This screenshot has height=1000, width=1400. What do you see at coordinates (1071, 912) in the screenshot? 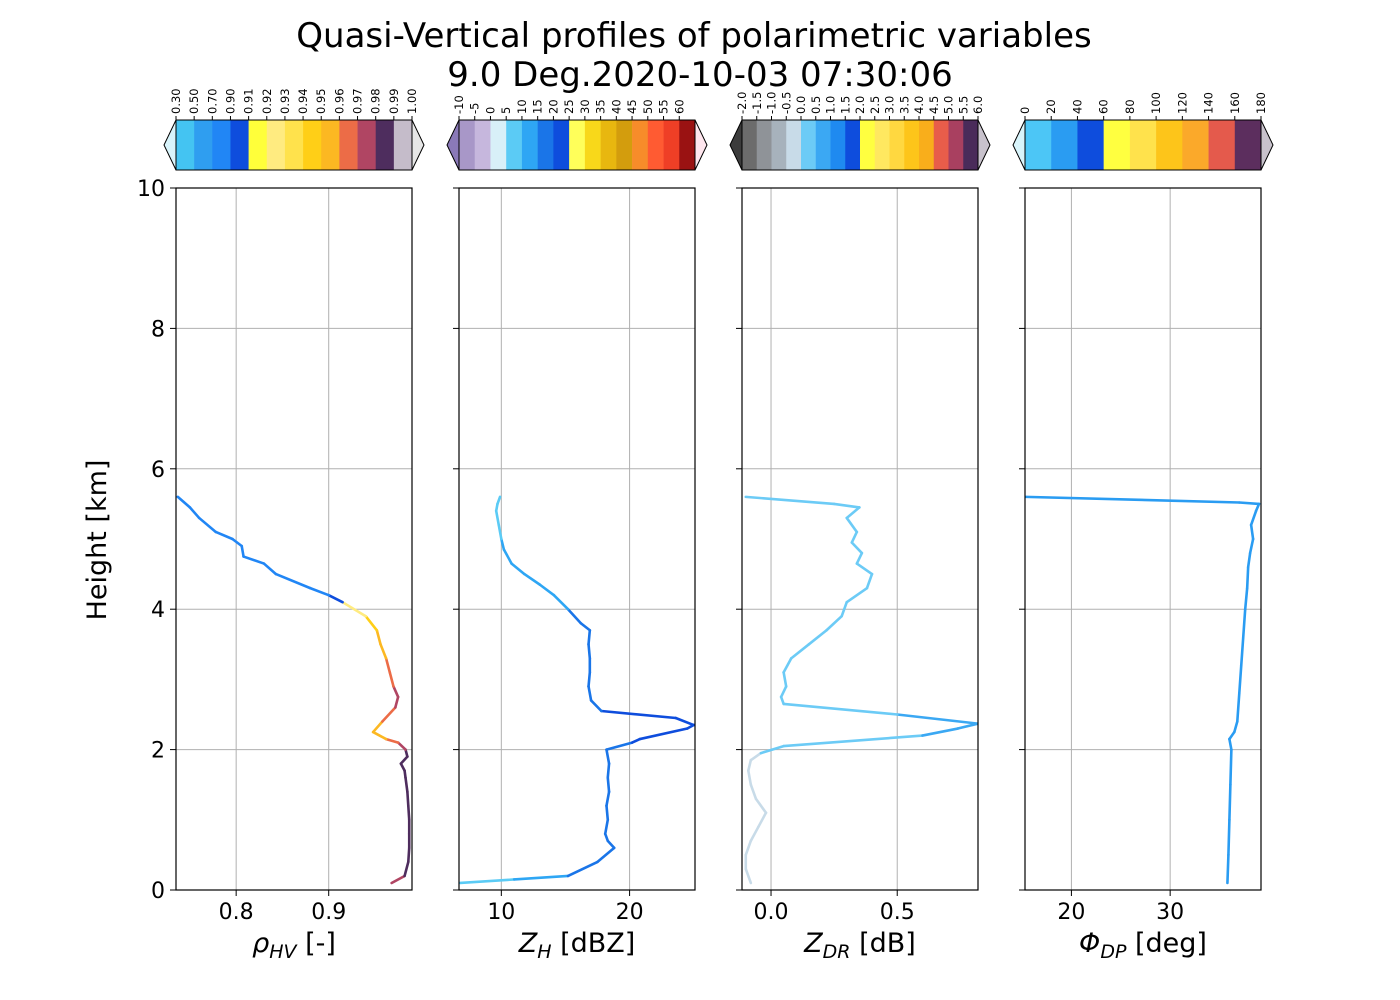
I see `x-tick-label: 20` at bounding box center [1071, 912].